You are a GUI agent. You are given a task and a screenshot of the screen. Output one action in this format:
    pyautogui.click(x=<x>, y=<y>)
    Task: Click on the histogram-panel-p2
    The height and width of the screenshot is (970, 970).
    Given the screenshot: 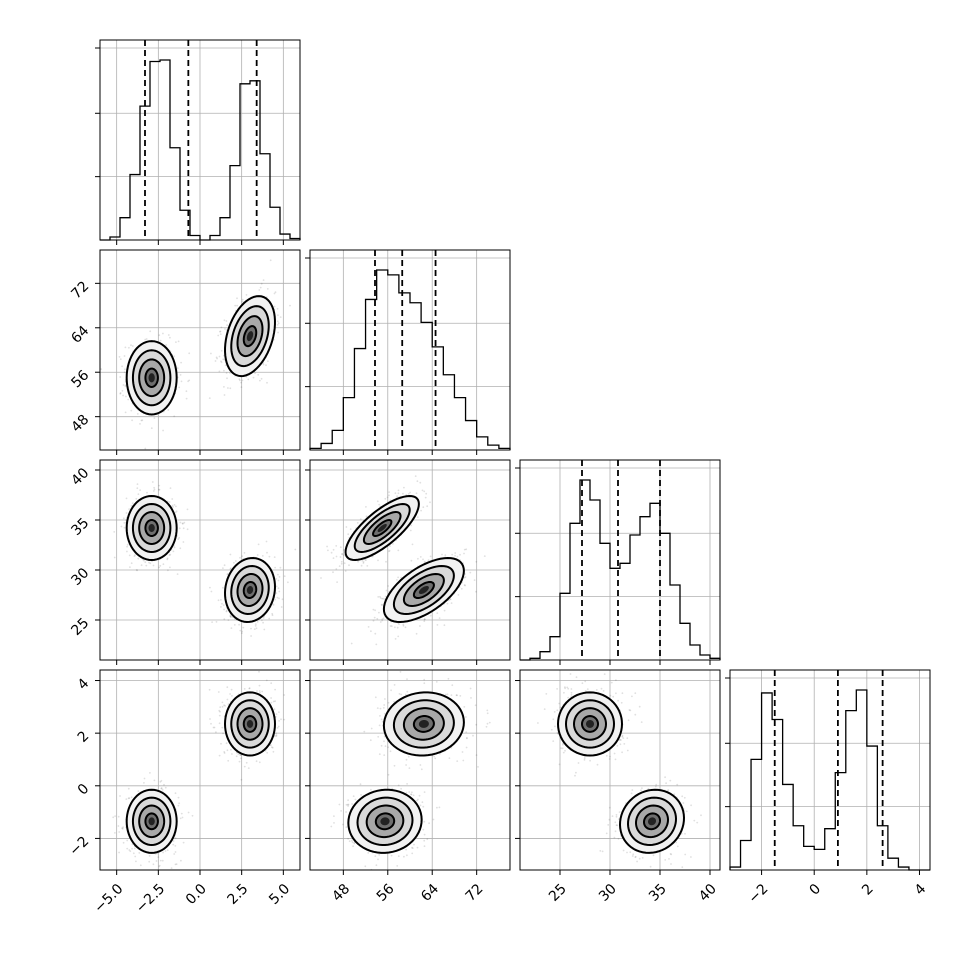 What is the action you would take?
    pyautogui.click(x=618, y=562)
    